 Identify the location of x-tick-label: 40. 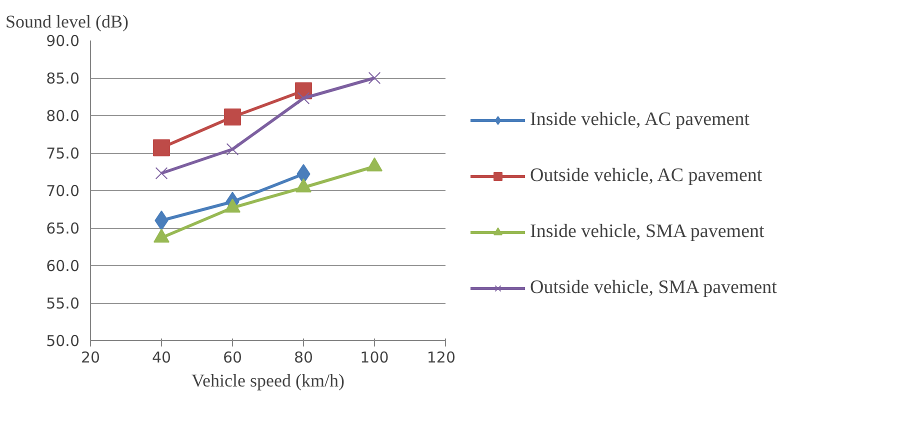
(162, 357).